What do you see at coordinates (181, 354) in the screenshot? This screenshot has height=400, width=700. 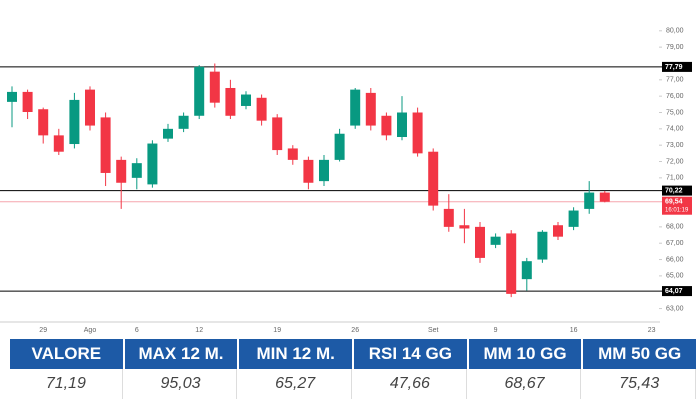 I see `header-cell: MAX 12 M.` at bounding box center [181, 354].